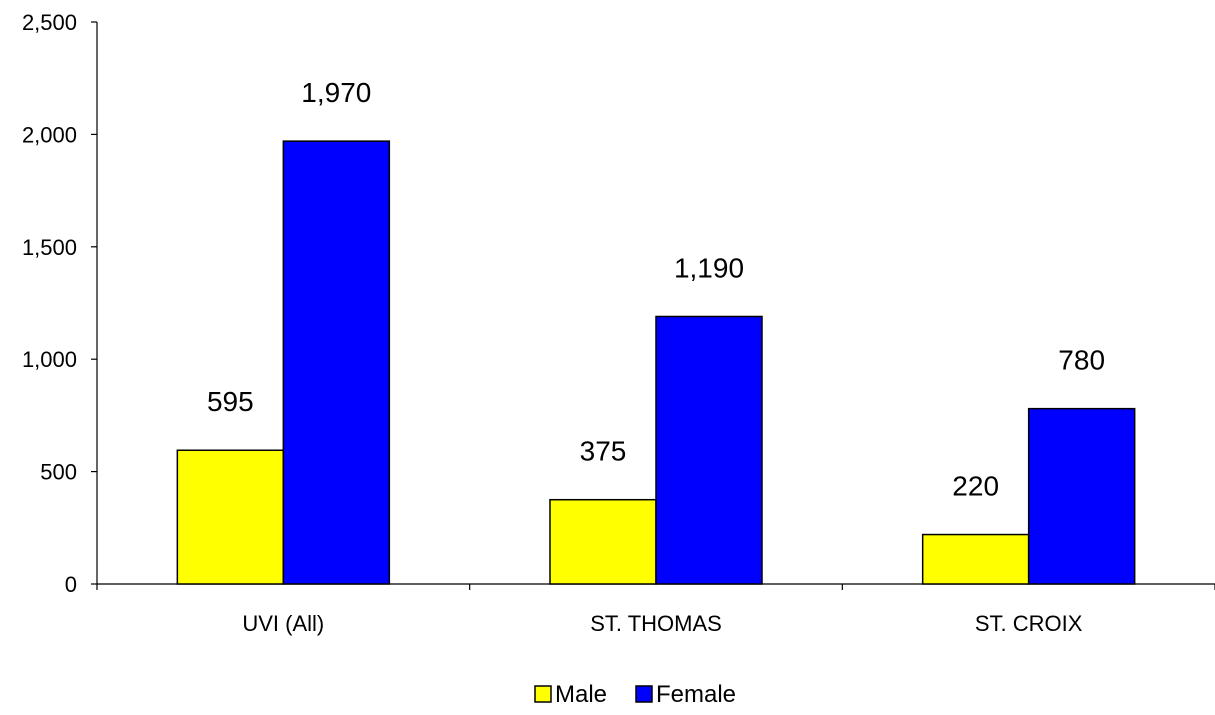 The image size is (1215, 715). What do you see at coordinates (58, 472) in the screenshot?
I see `y-tick-label: 500` at bounding box center [58, 472].